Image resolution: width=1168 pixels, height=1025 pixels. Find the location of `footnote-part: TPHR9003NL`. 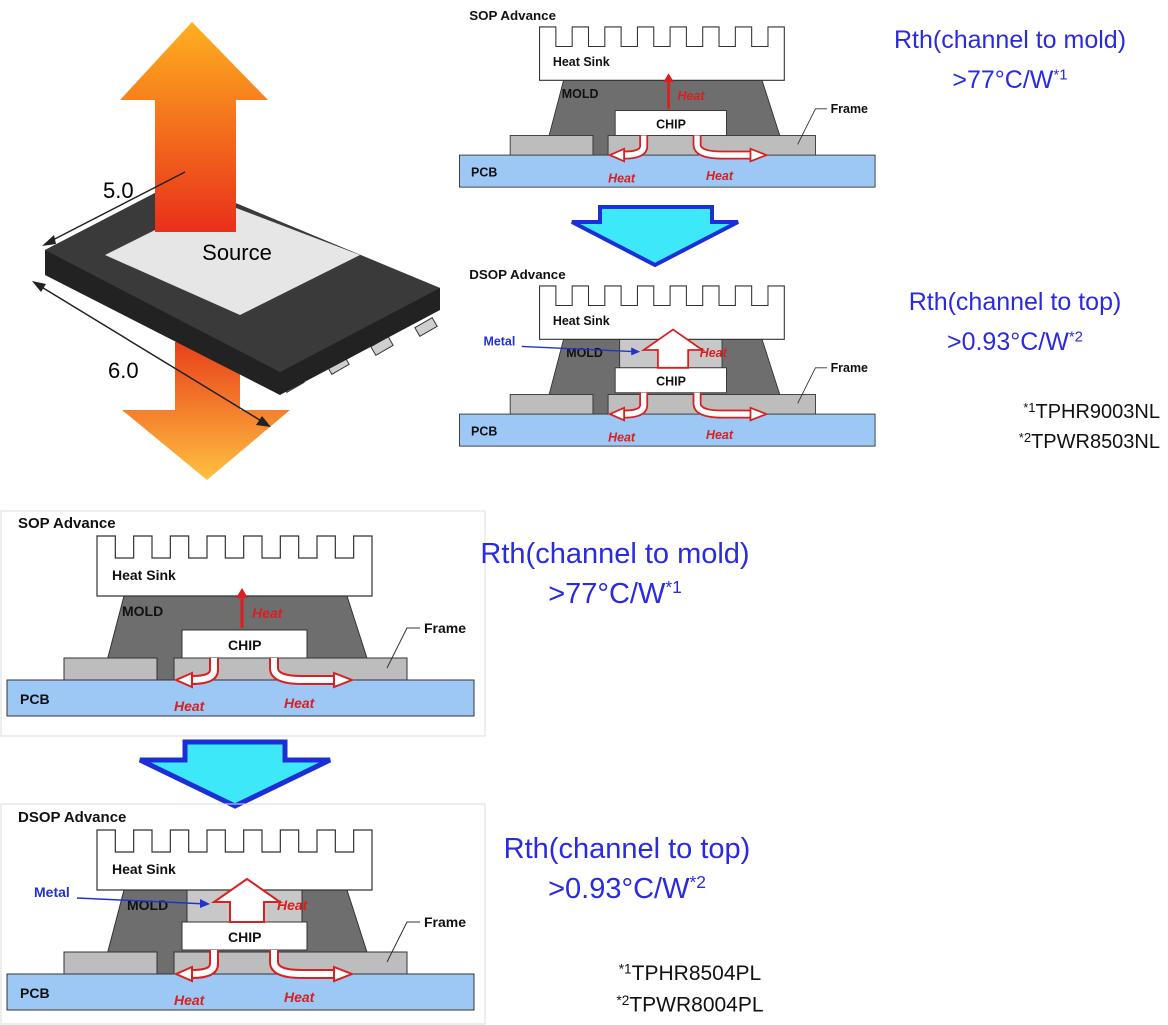

footnote-part: TPHR9003NL is located at coordinates (1097, 412).